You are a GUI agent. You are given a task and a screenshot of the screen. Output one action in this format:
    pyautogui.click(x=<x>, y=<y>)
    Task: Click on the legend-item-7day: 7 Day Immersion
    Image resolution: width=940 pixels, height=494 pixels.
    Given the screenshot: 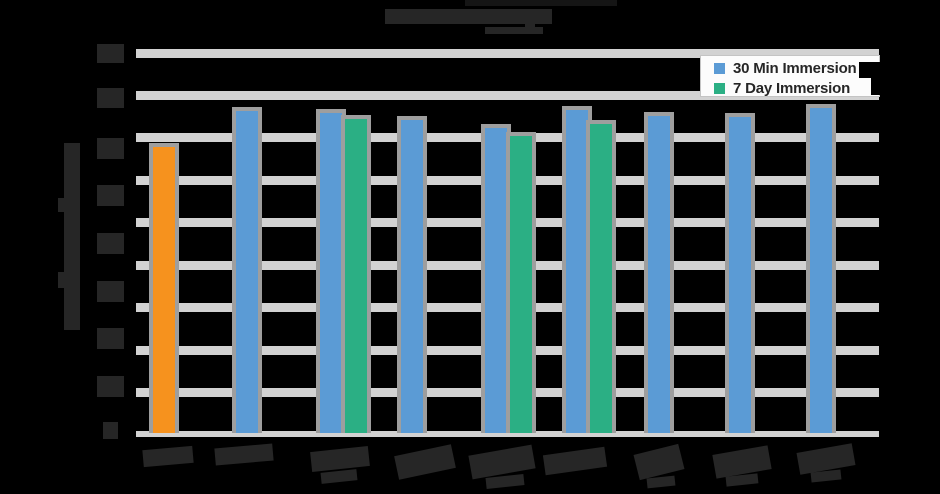 What is the action you would take?
    pyautogui.click(x=796, y=88)
    